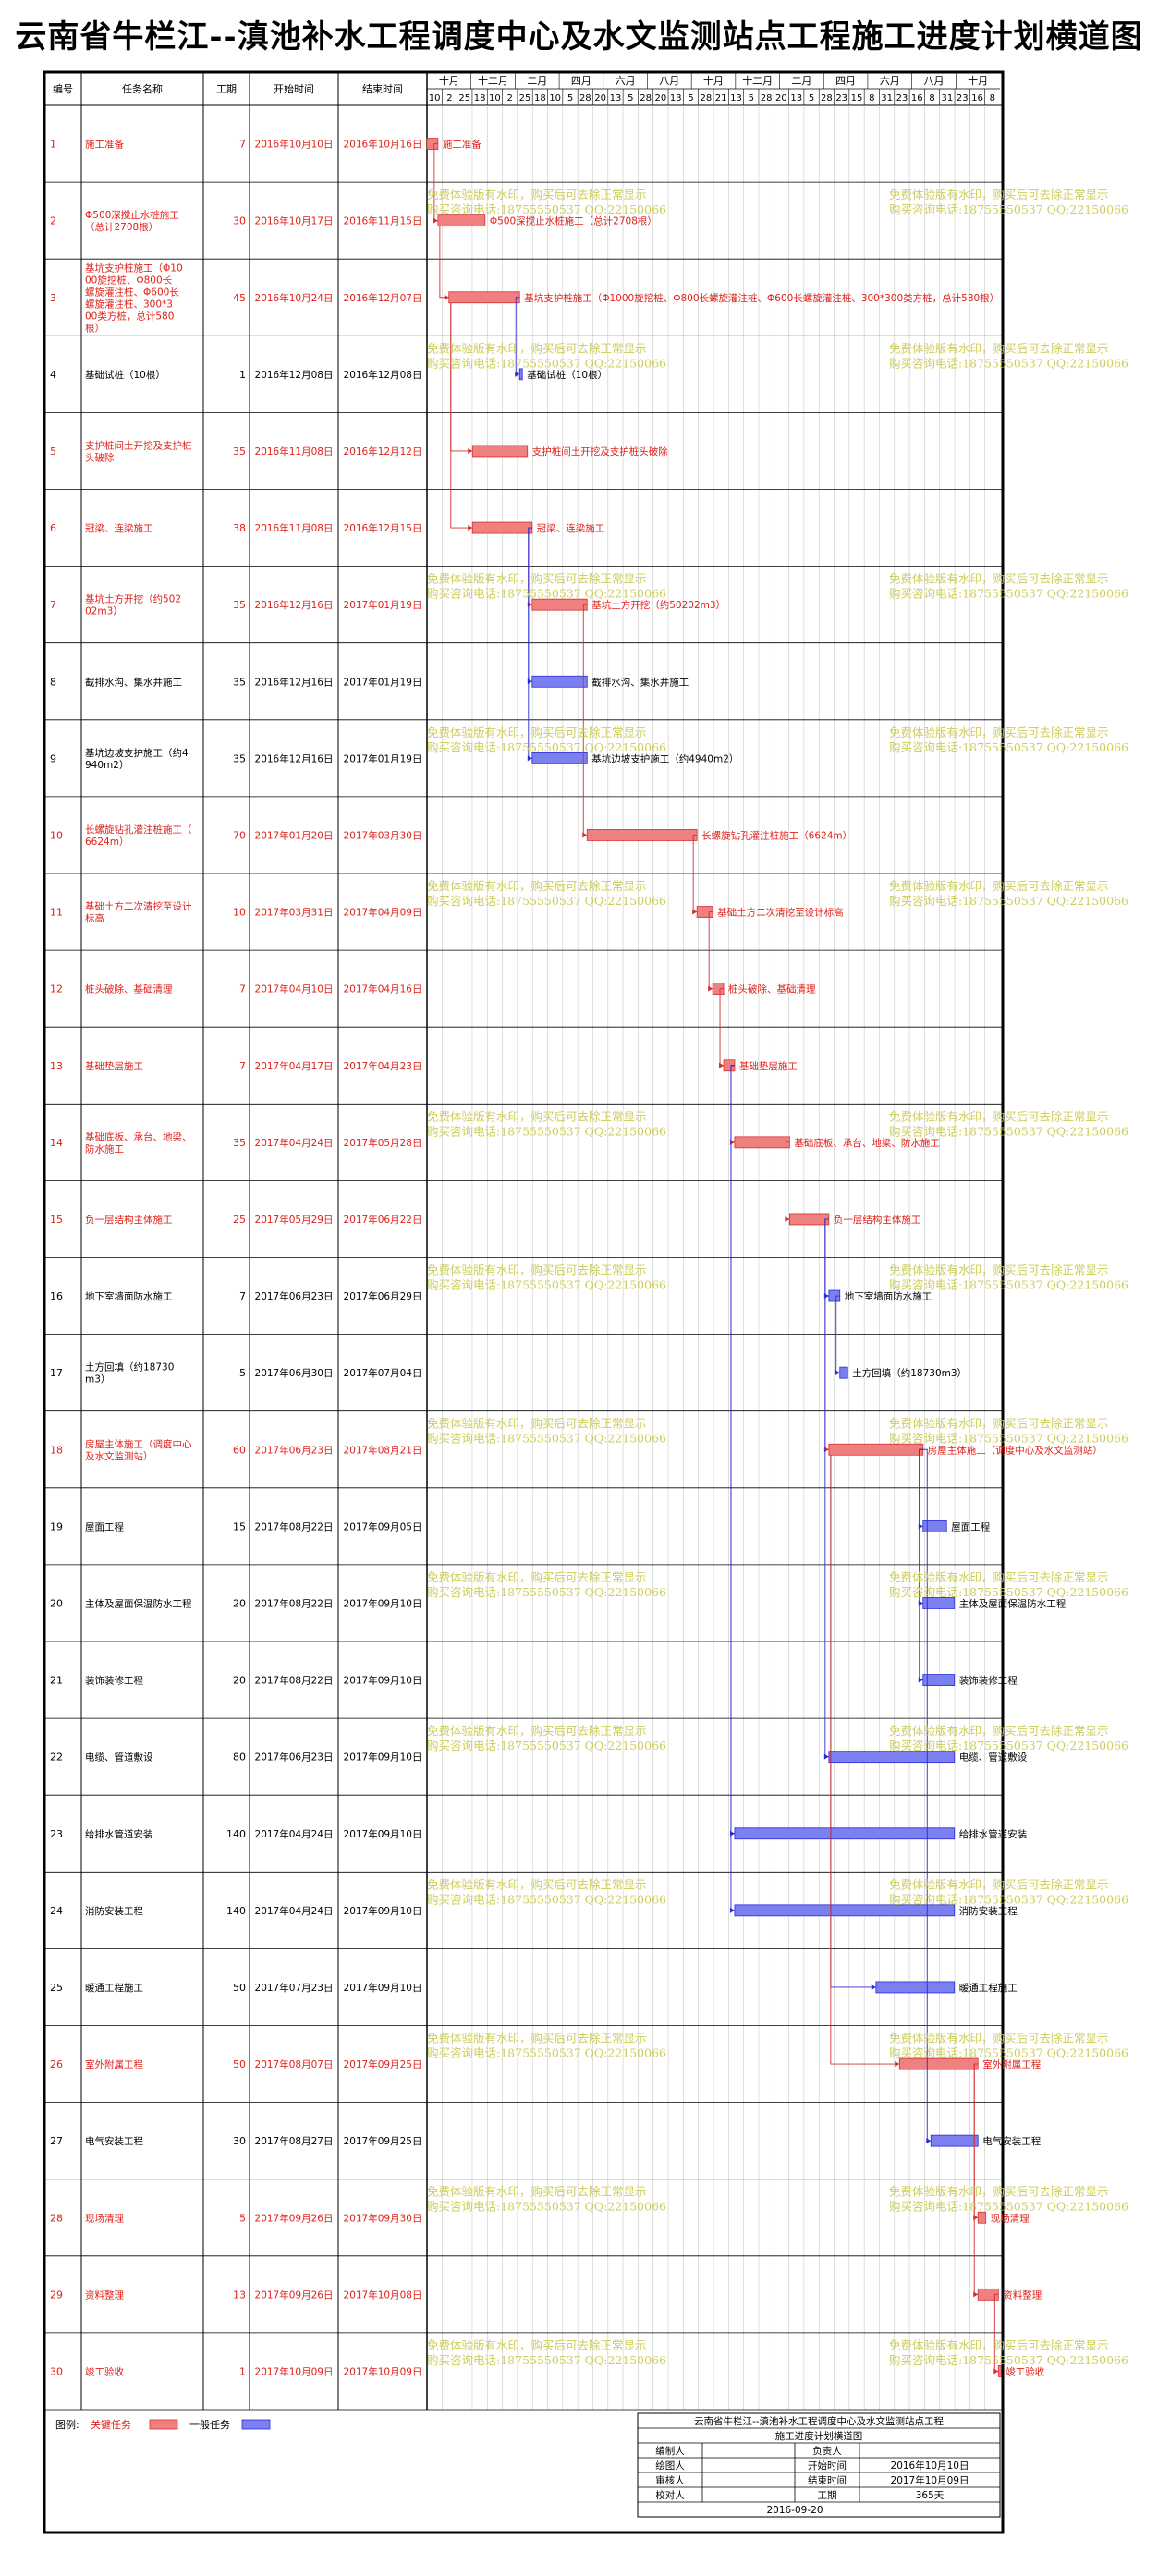  I want to click on task-start: 2016年11月08日, so click(294, 452).